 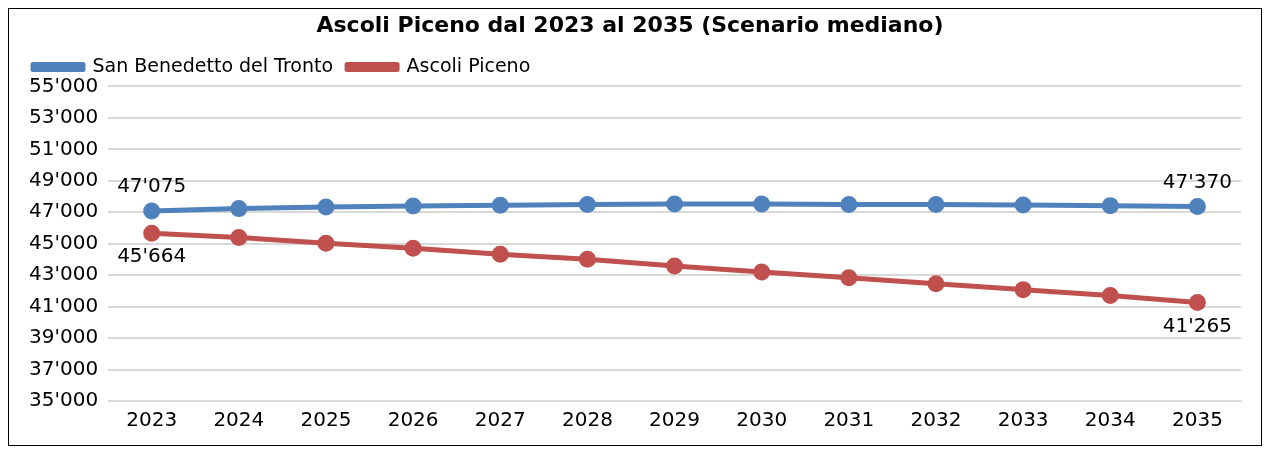 What do you see at coordinates (1110, 419) in the screenshot?
I see `x-tick-label: 2034` at bounding box center [1110, 419].